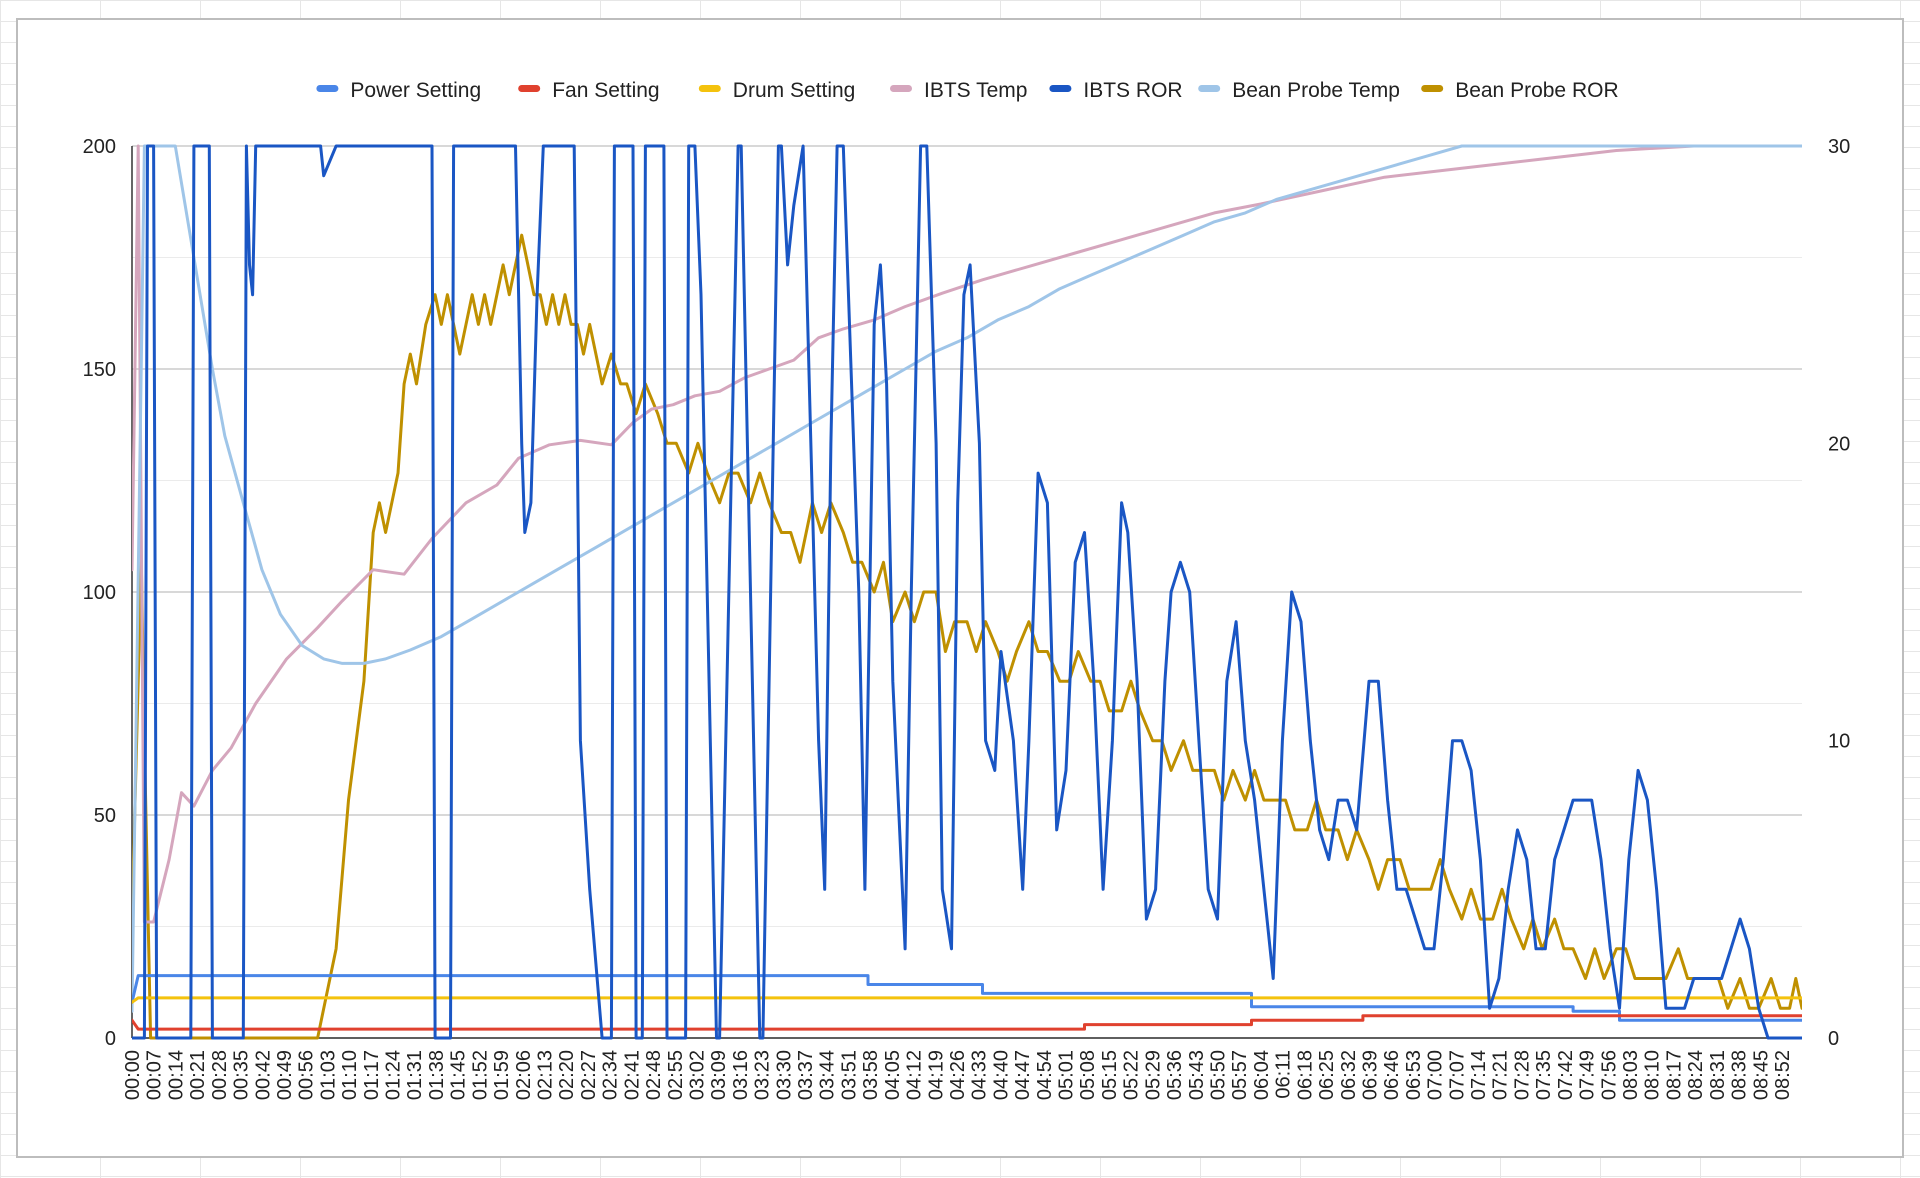 This screenshot has height=1178, width=1920. Describe the element at coordinates (915, 1075) in the screenshot. I see `x-tick-label: 04:12` at that location.